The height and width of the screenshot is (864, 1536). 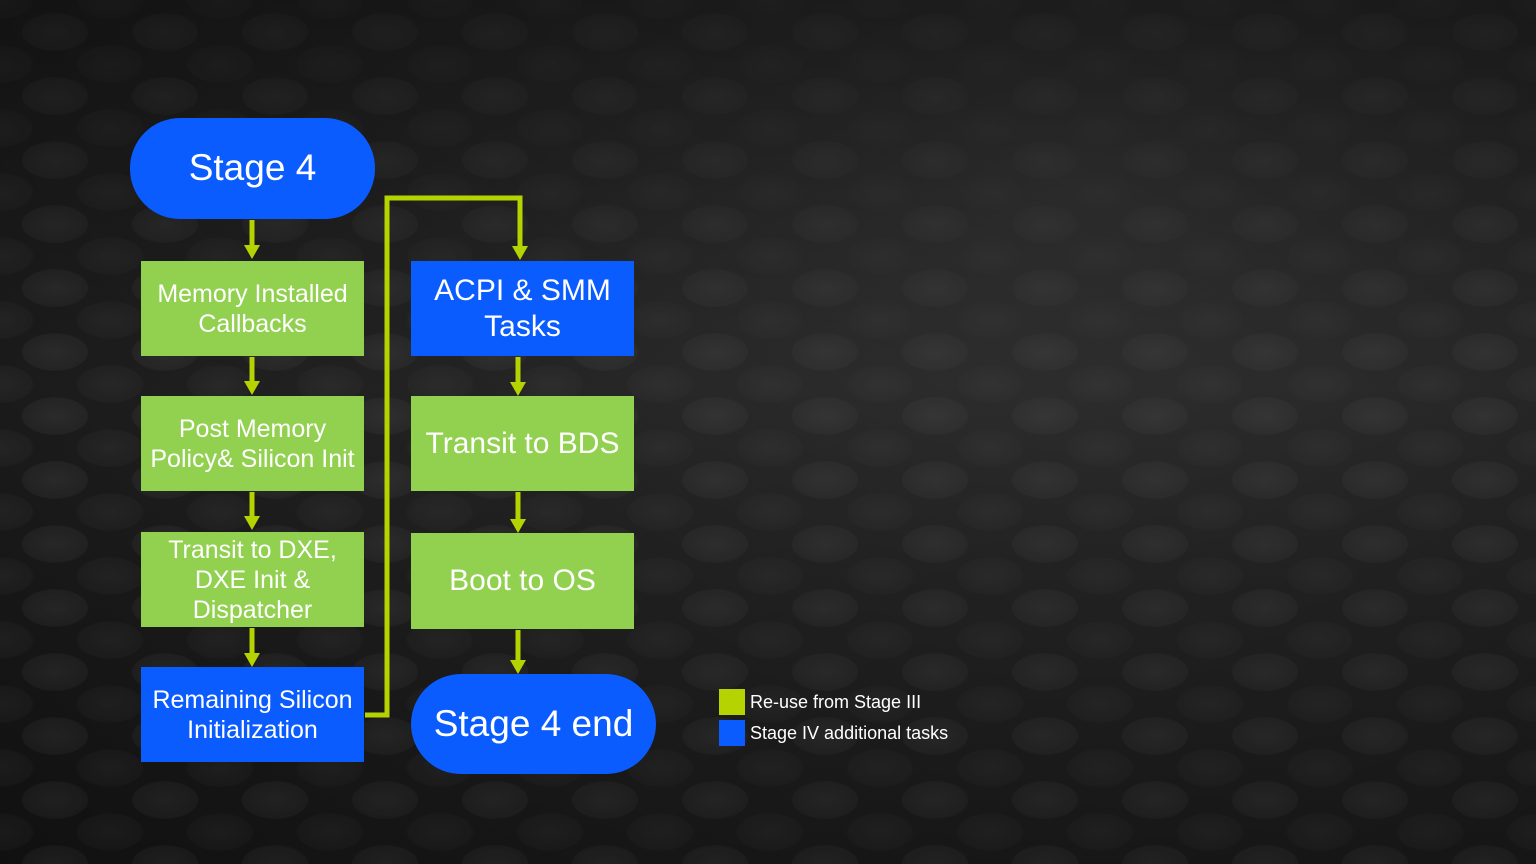 I want to click on legend-reuse-label: Re-use from Stage III, so click(x=836, y=701).